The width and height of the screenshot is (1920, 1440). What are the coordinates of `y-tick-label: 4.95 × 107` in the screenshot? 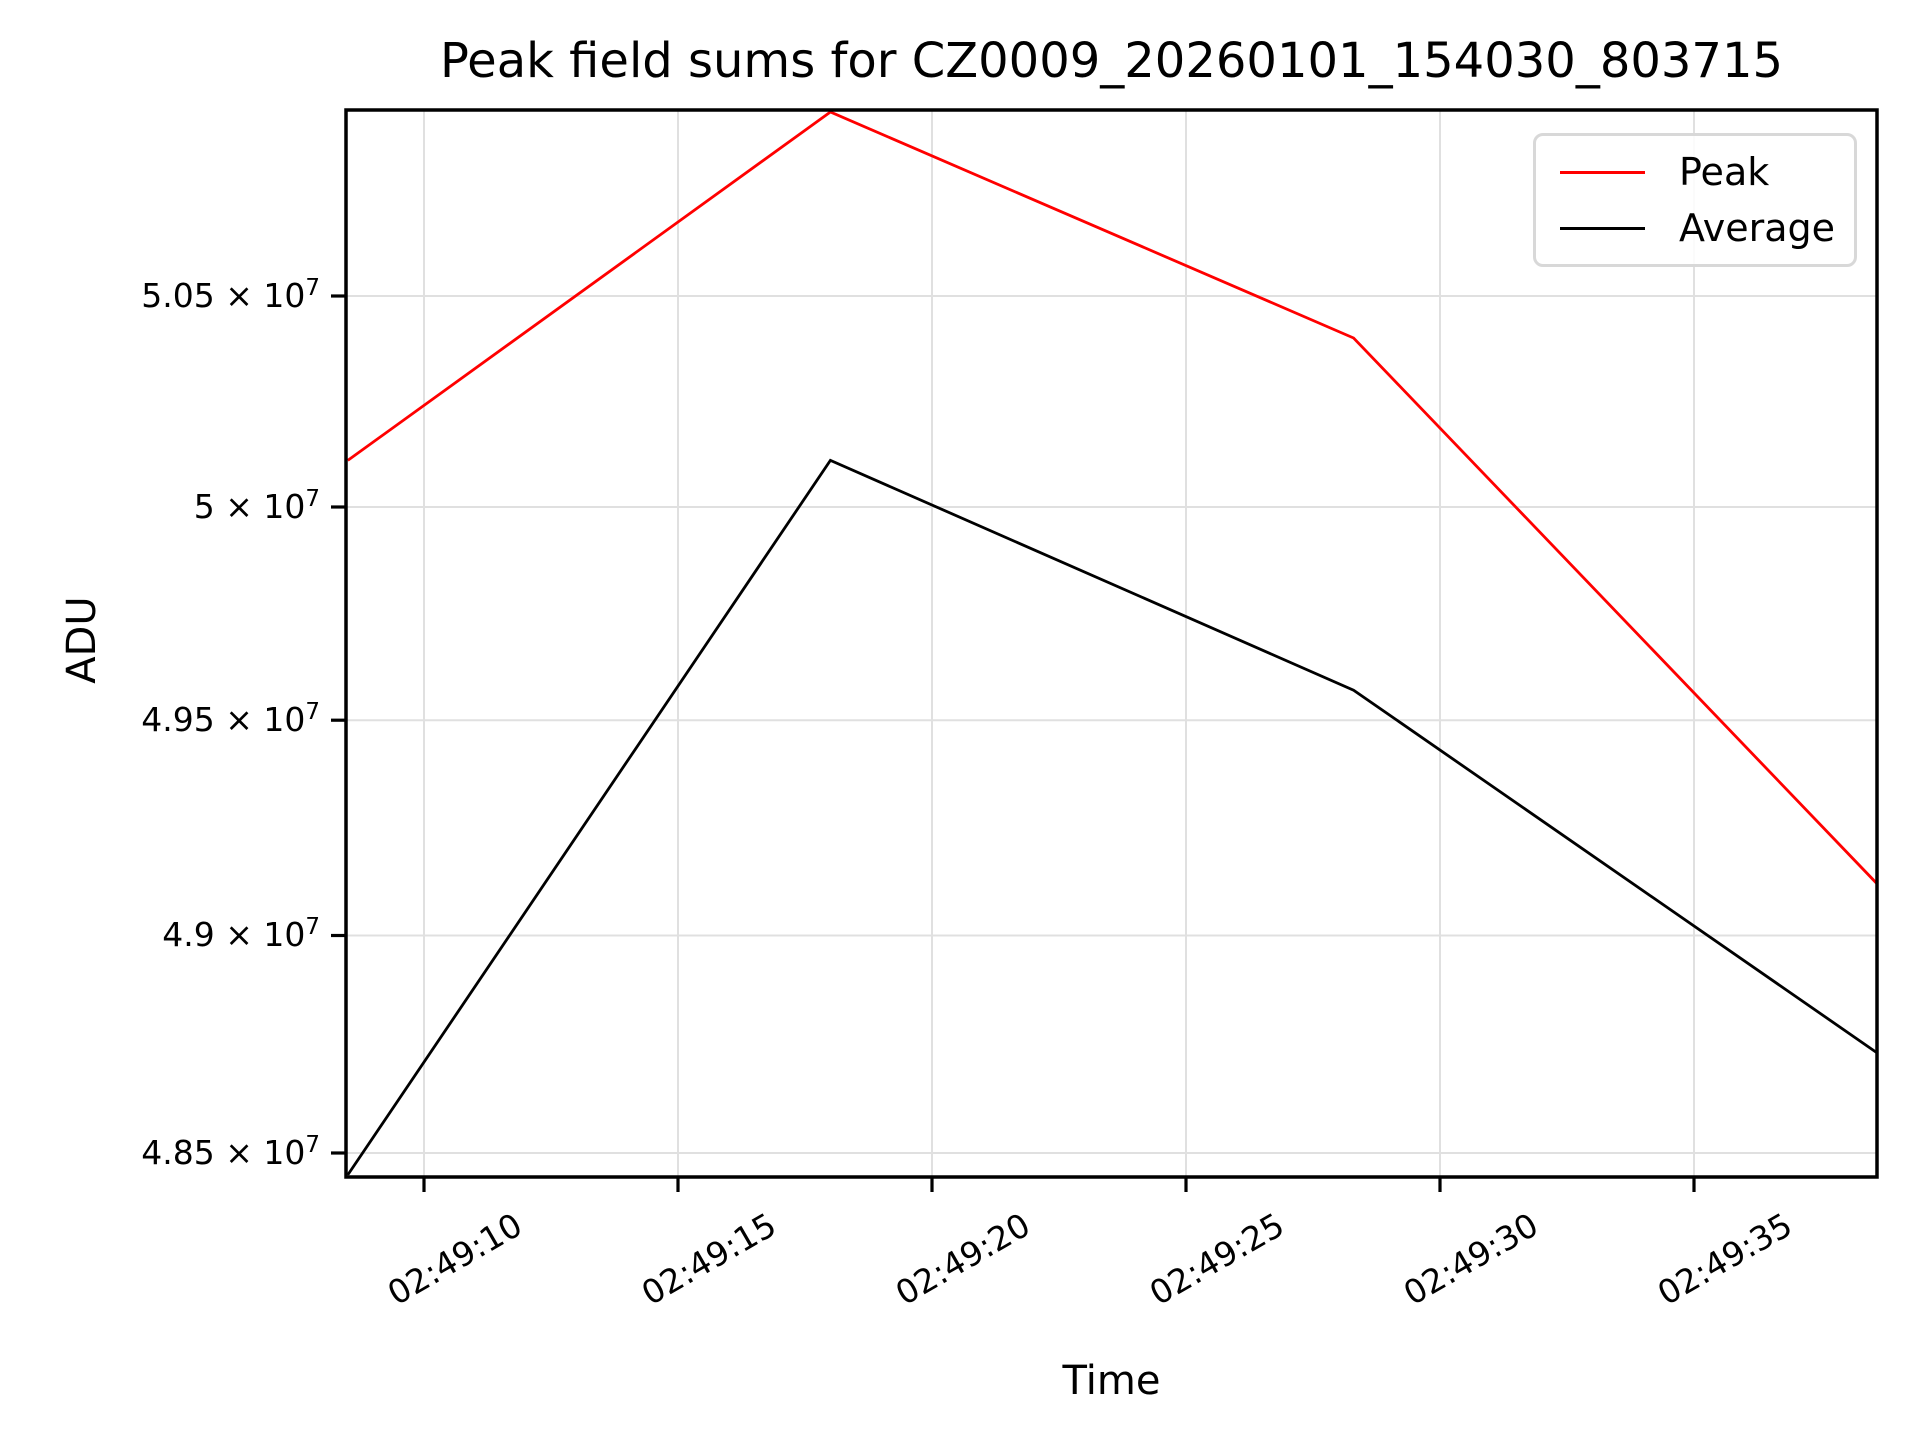 It's located at (230, 719).